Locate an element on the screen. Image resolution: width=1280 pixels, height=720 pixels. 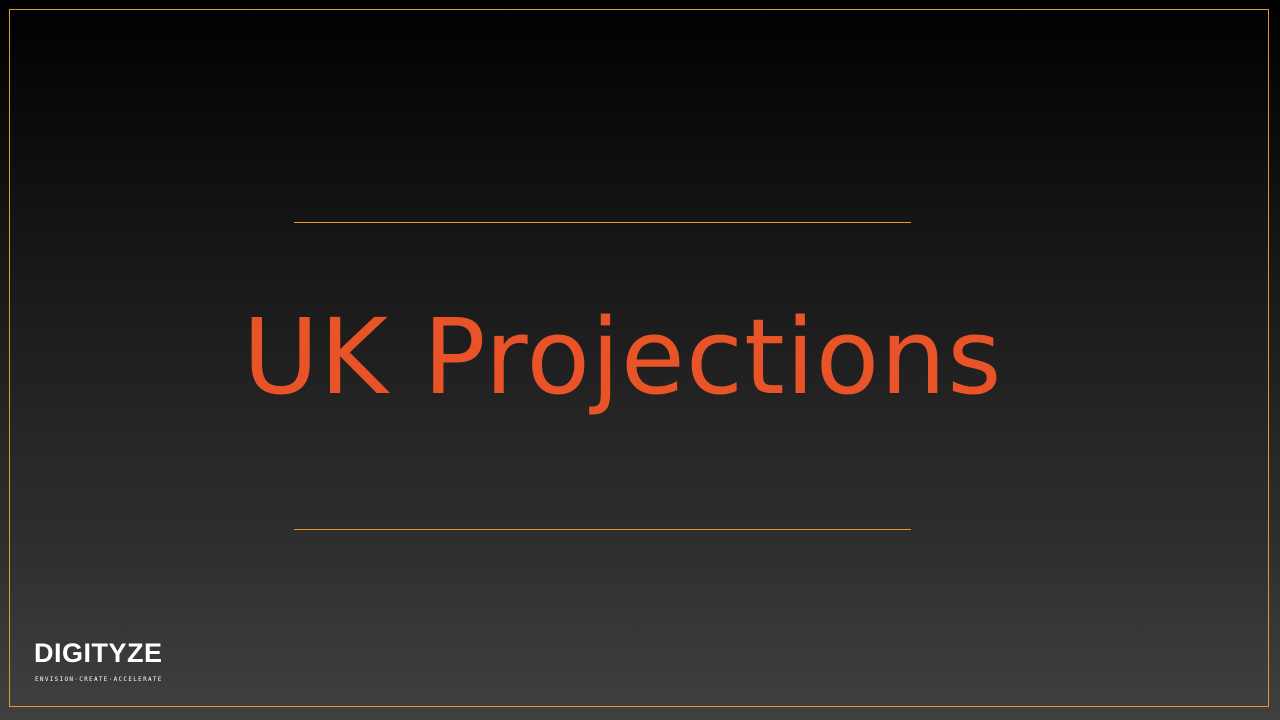
logo-wordmark: DIGITYZE is located at coordinates (98, 653).